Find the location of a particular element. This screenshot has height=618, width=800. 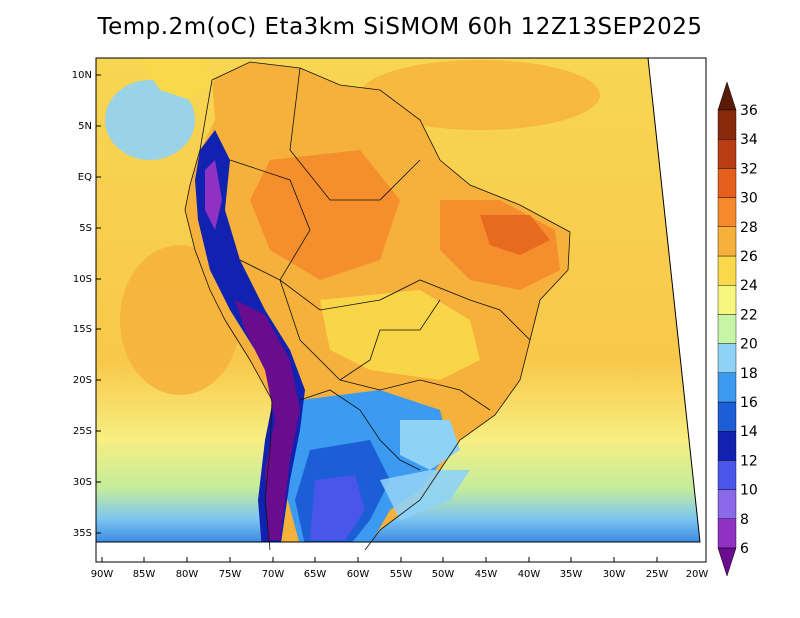

lat-label: 35S is located at coordinates (82, 533).